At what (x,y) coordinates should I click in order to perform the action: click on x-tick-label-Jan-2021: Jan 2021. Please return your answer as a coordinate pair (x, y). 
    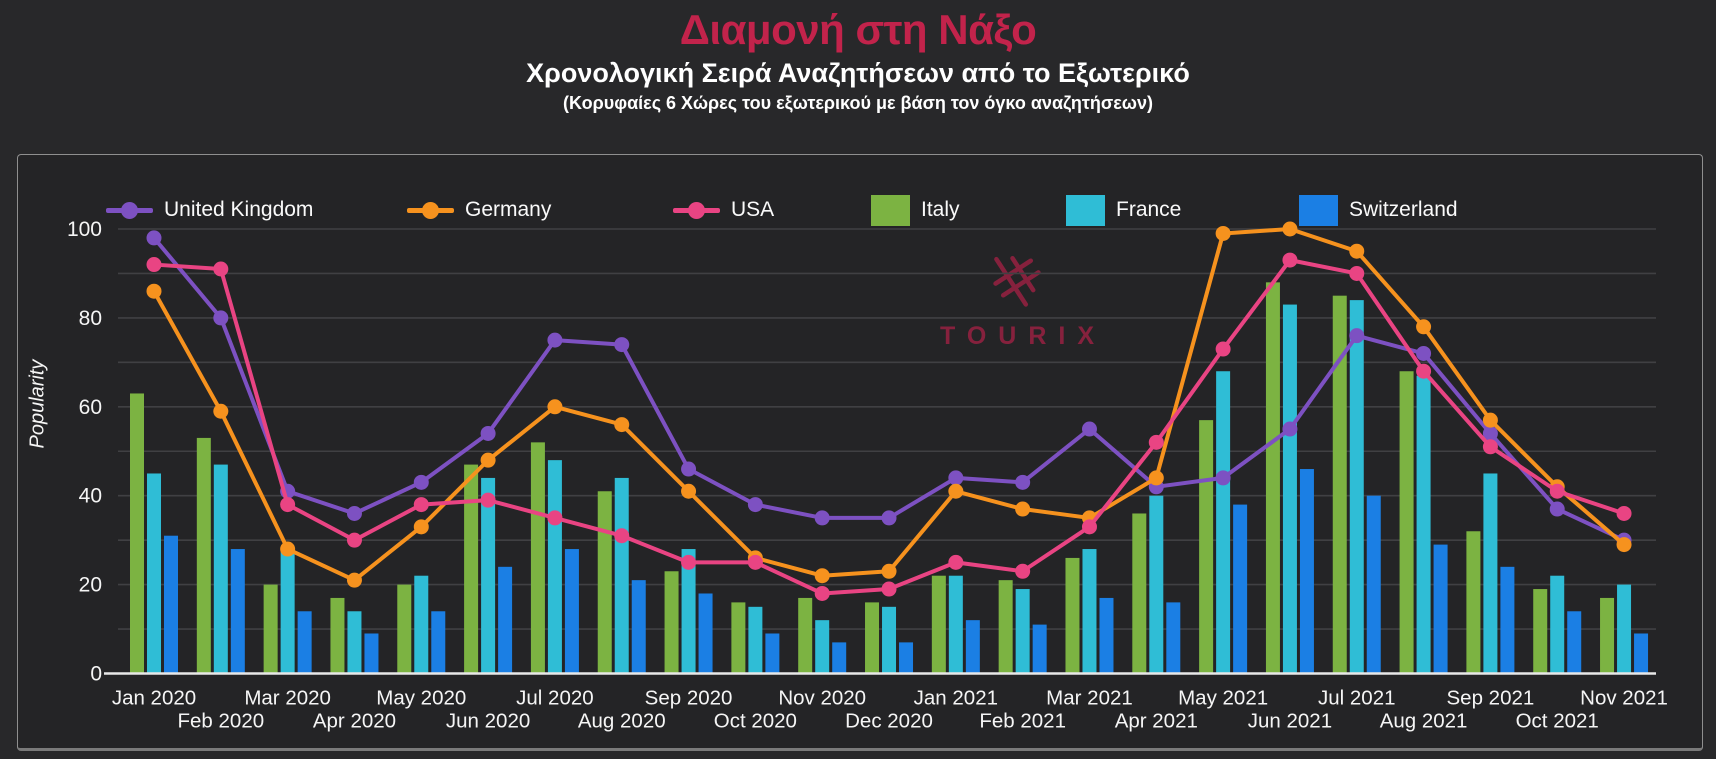
    Looking at the image, I should click on (956, 698).